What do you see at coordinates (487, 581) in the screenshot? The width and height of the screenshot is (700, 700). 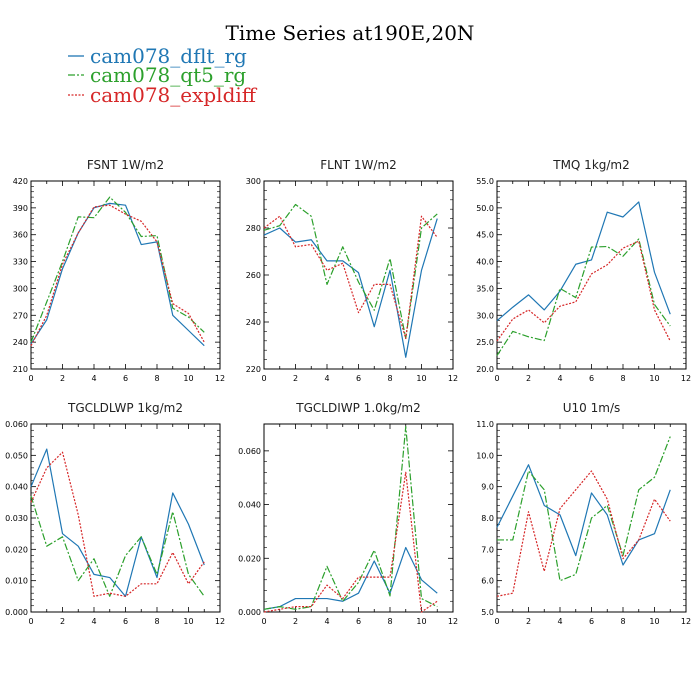 I see `panel-6-ytick-label: 6.0` at bounding box center [487, 581].